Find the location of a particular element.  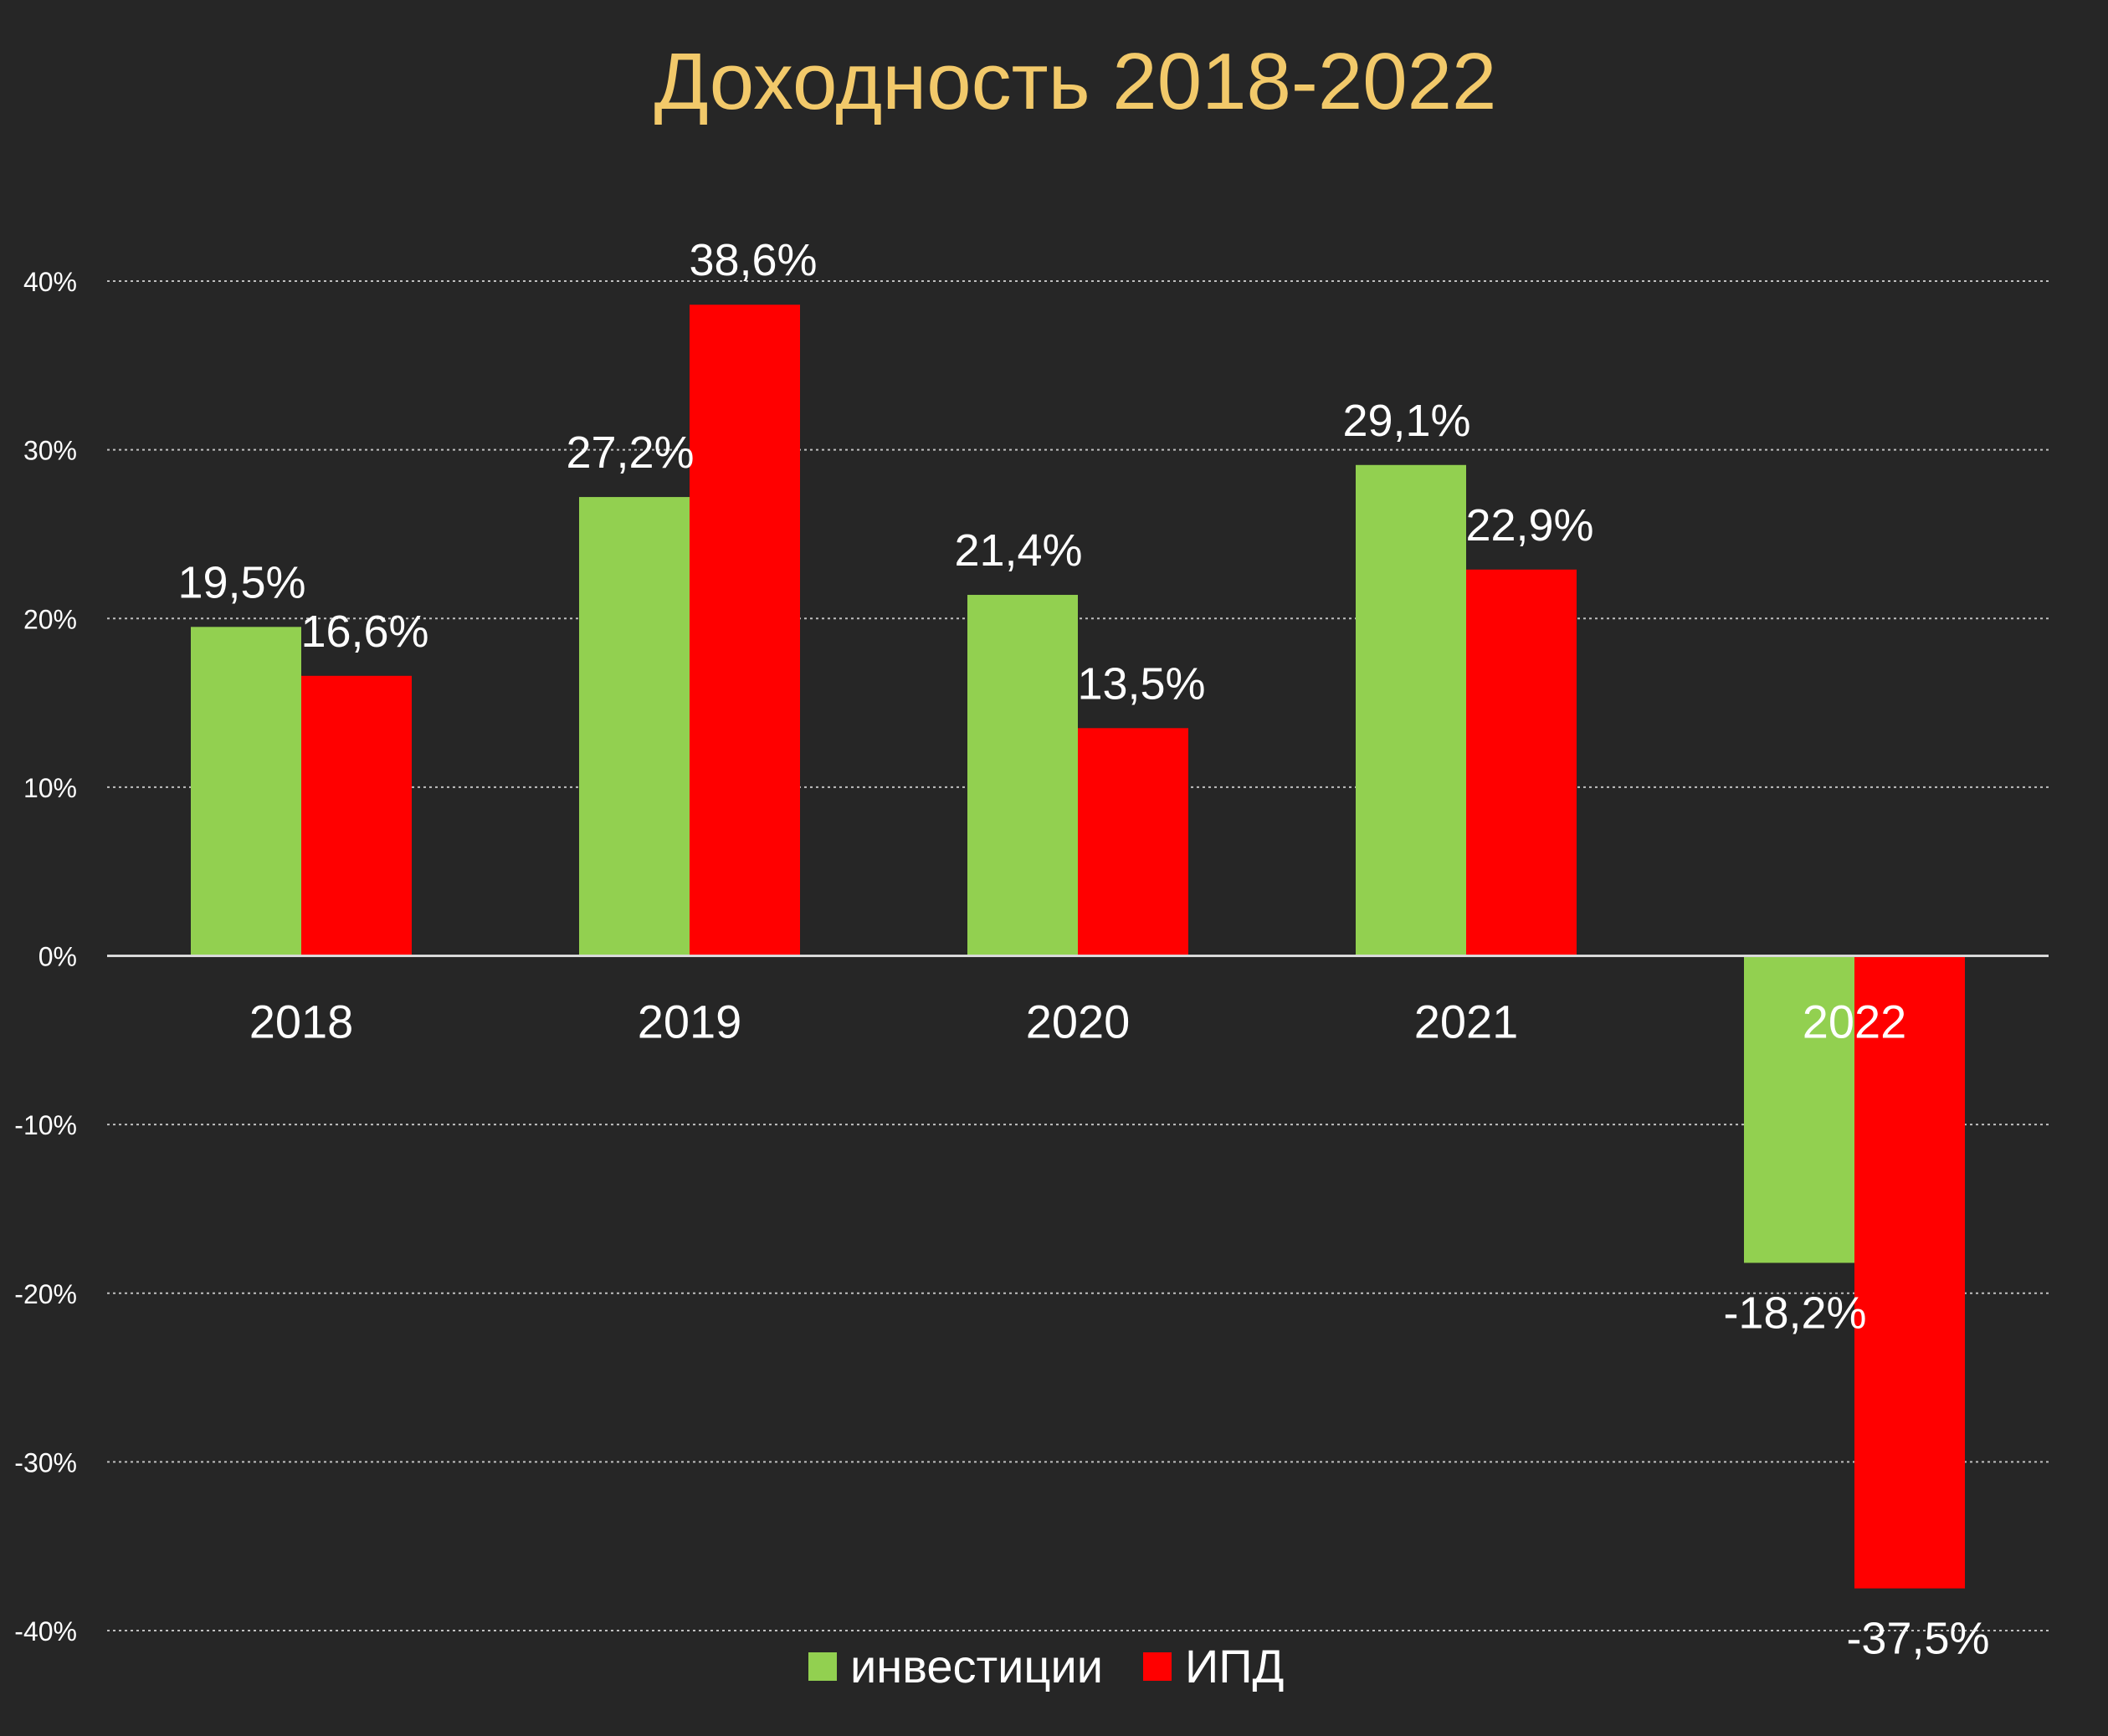

data-label: 21,4% is located at coordinates (1018, 550).